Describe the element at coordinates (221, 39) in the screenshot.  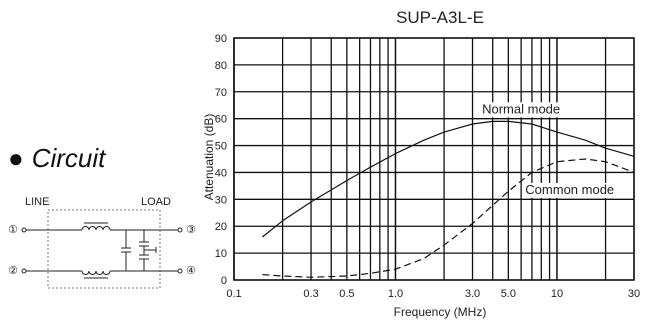
I see `y-tick-label: 90` at that location.